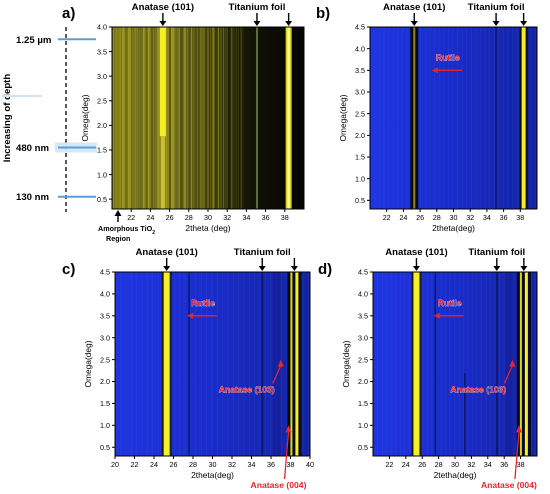 This screenshot has width=550, height=494. I want to click on annotation-arrow-head, so click(280, 363).